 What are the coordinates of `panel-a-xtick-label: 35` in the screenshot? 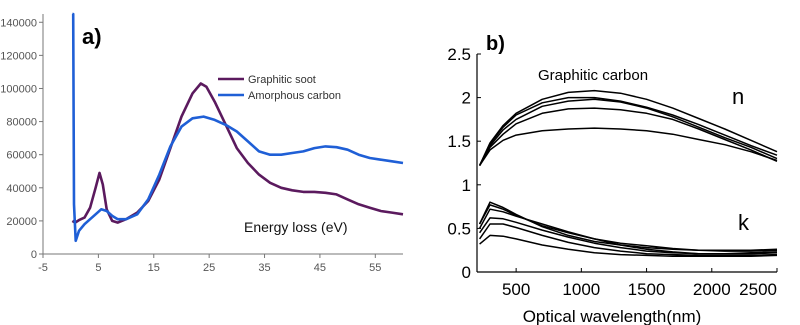 It's located at (264, 268).